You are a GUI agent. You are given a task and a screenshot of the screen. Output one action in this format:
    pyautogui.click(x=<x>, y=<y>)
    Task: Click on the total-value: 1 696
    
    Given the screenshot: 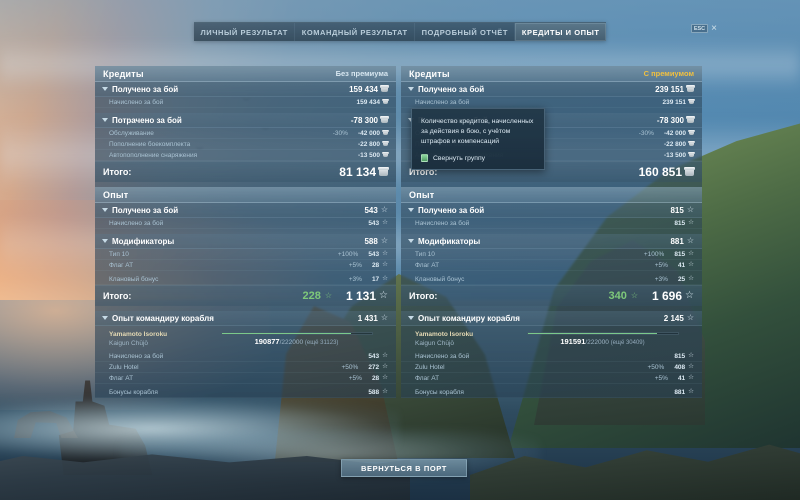 What is the action you would take?
    pyautogui.click(x=667, y=296)
    